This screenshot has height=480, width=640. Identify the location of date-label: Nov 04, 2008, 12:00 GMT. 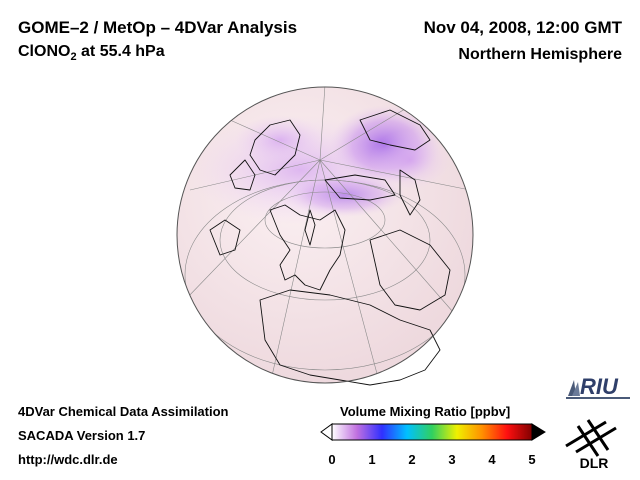
(522, 27).